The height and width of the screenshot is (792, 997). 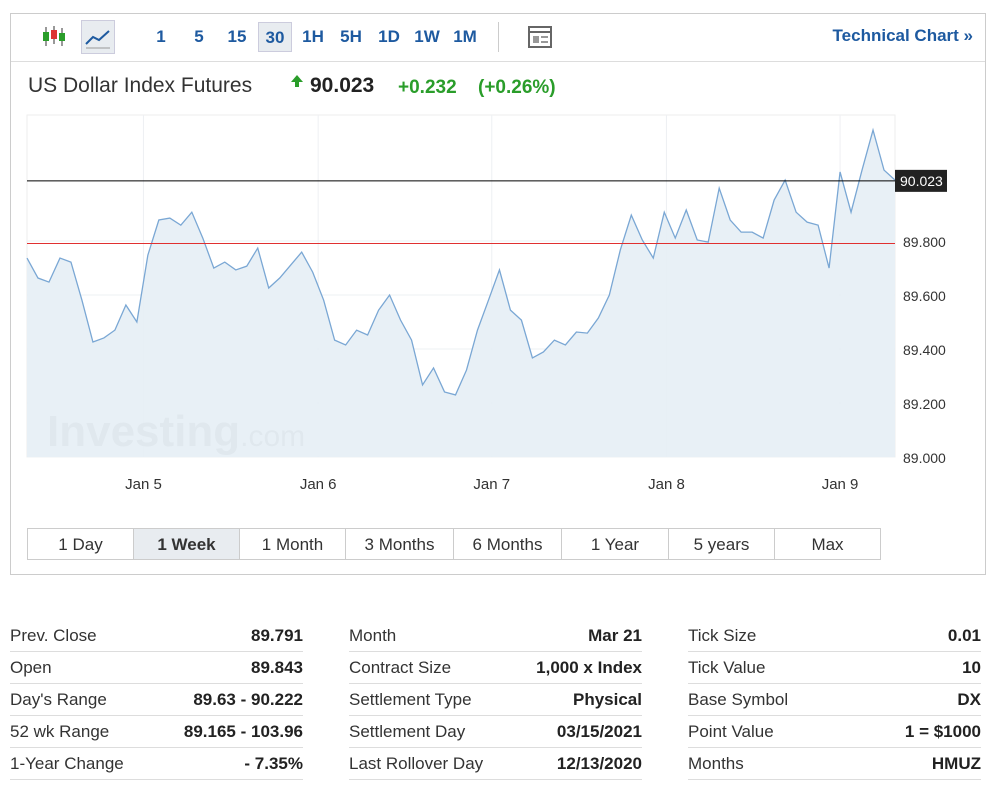 What do you see at coordinates (297, 81) in the screenshot?
I see `up-arrow` at bounding box center [297, 81].